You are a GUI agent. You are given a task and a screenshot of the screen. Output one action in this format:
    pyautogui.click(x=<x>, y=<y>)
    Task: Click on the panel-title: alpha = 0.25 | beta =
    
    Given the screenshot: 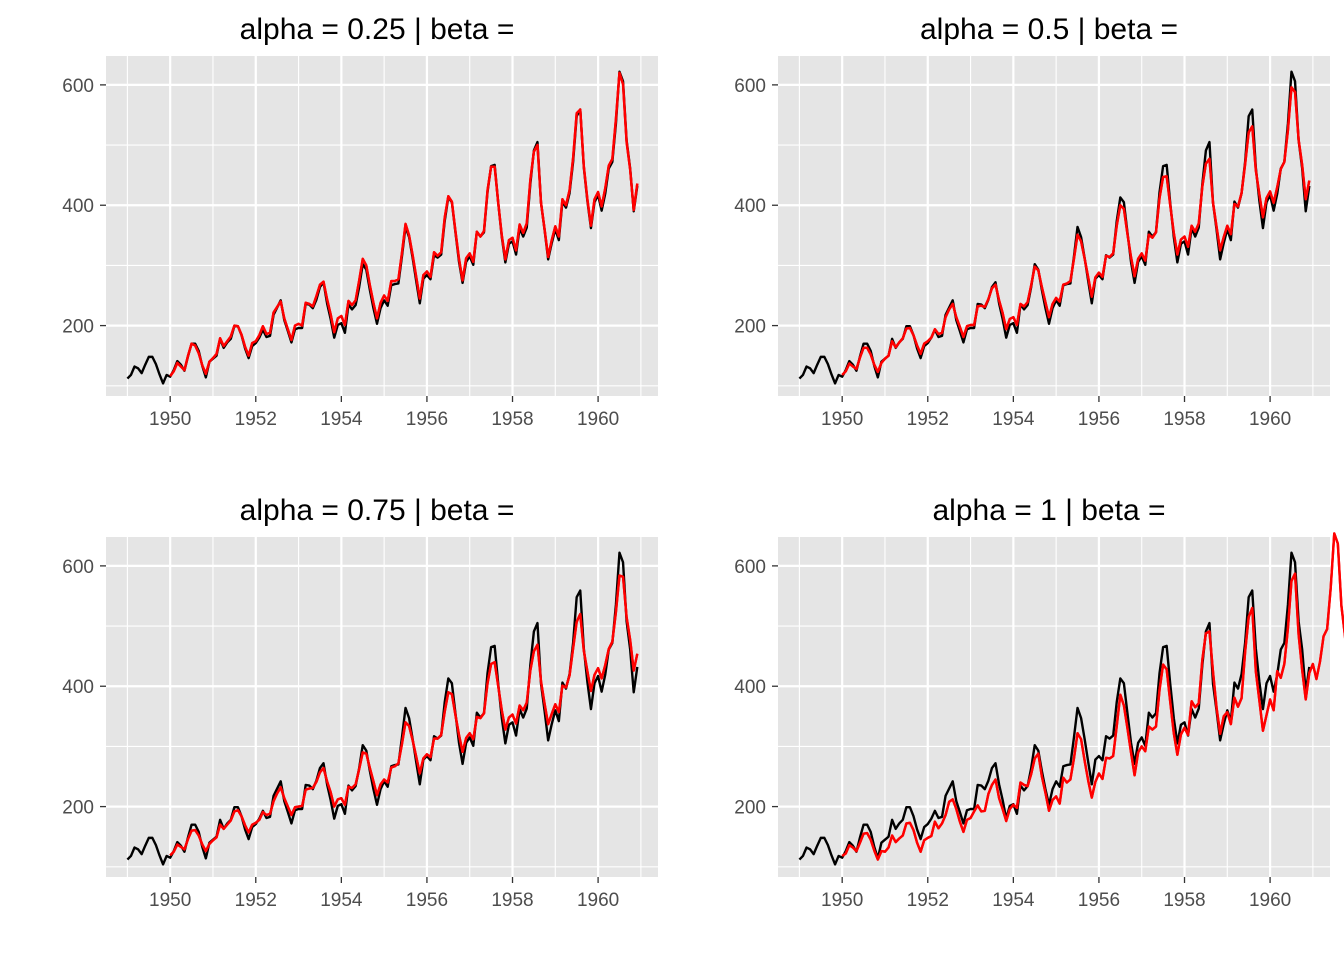 What is the action you would take?
    pyautogui.click(x=377, y=29)
    